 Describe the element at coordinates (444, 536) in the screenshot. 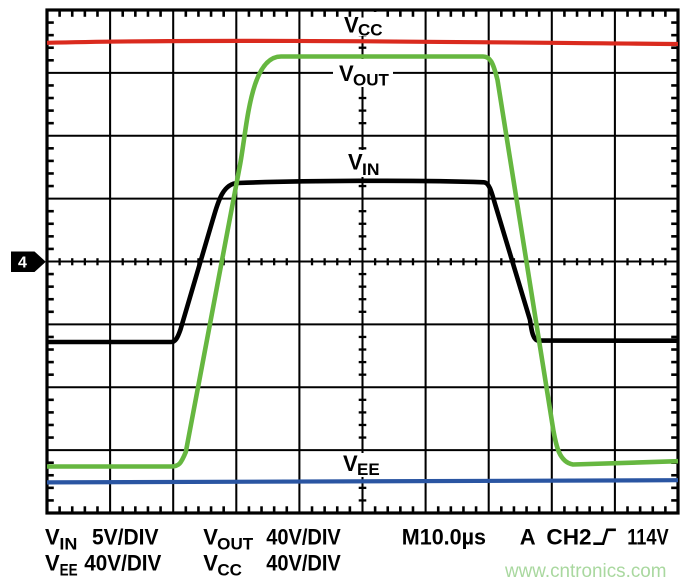

I see `svg-text: M10.0µs` at that location.